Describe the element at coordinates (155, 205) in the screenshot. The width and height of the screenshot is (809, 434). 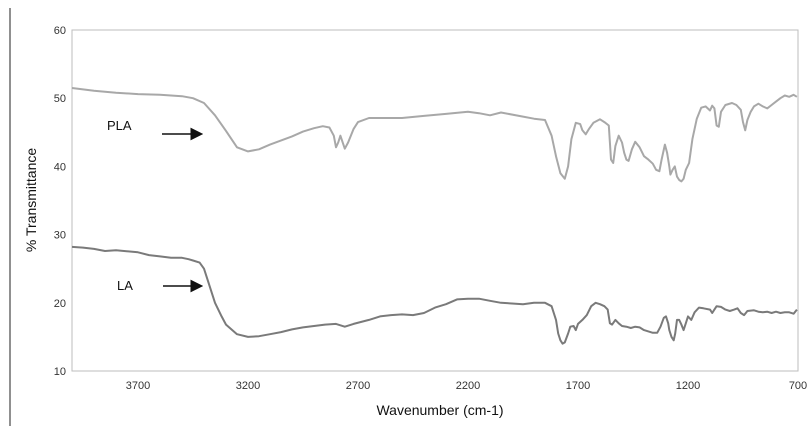
I see `annotations: PLA LA` at that location.